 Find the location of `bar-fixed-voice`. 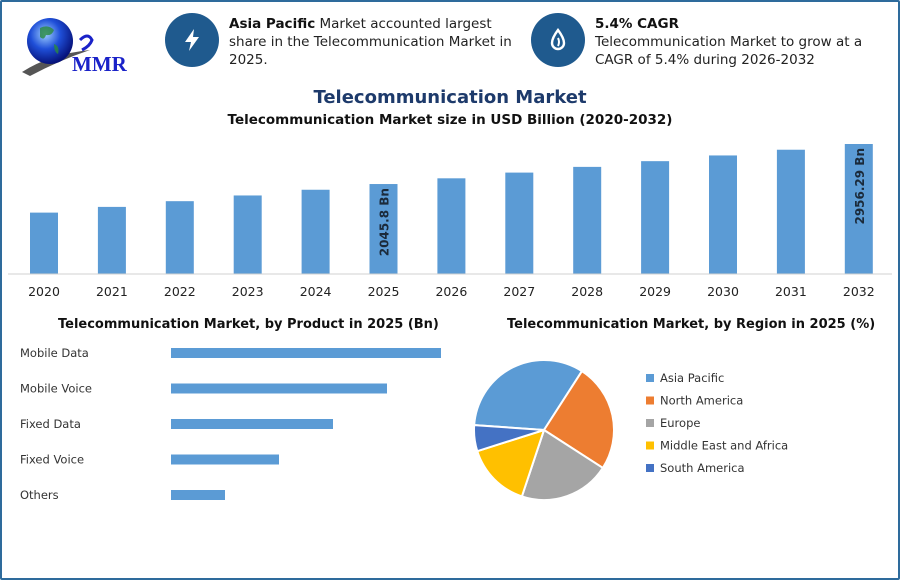

bar-fixed-voice is located at coordinates (225, 459).